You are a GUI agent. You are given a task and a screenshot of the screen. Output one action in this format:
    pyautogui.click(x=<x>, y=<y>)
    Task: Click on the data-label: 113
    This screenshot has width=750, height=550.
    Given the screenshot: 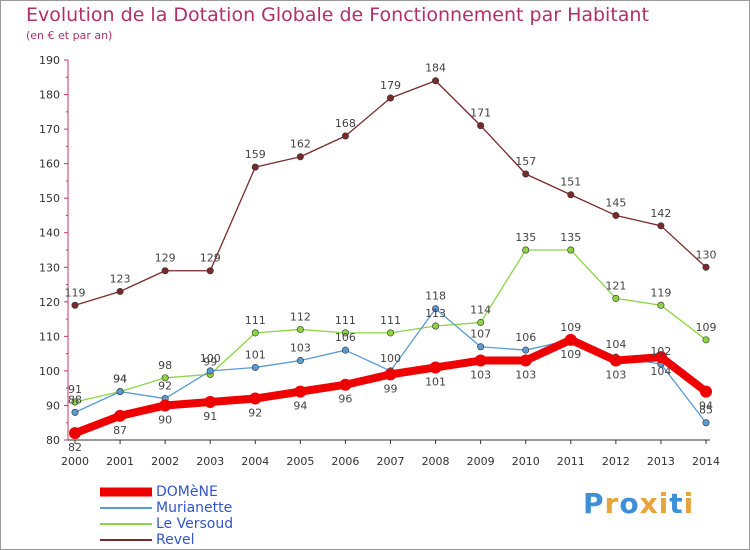 What is the action you would take?
    pyautogui.click(x=435, y=313)
    